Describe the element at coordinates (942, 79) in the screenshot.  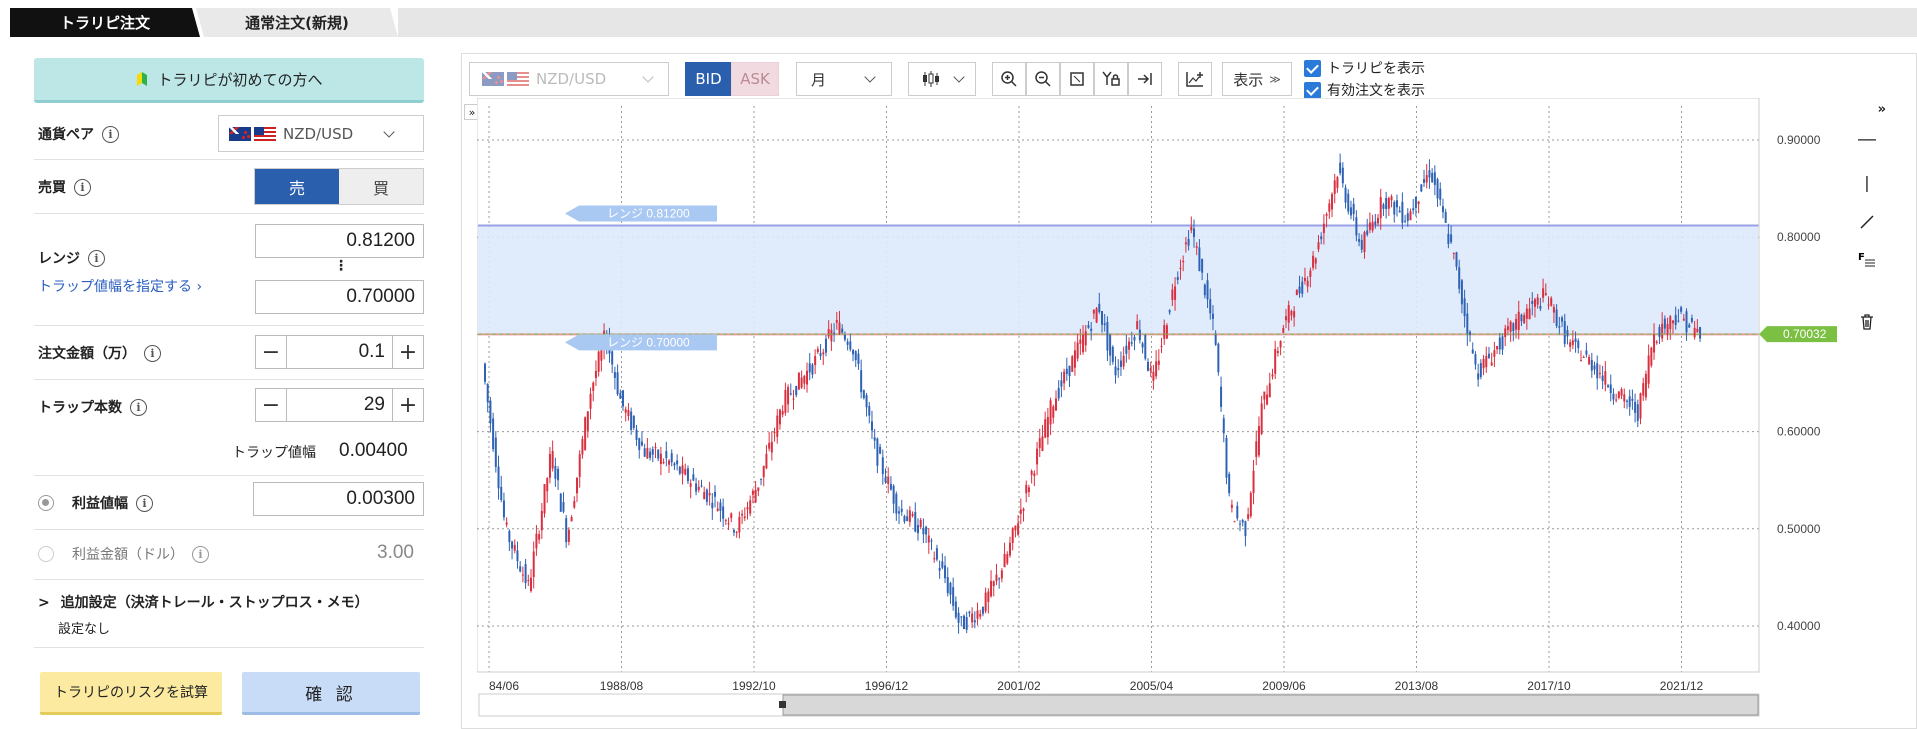
I see `chart-type-select` at that location.